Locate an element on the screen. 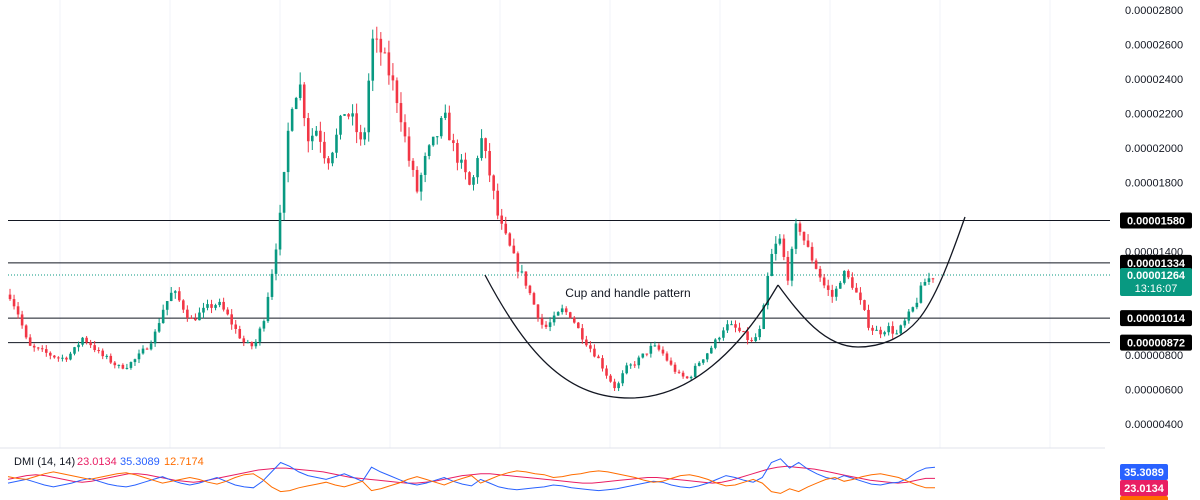 The image size is (1200, 500). breakout-curve is located at coordinates (941, 268).